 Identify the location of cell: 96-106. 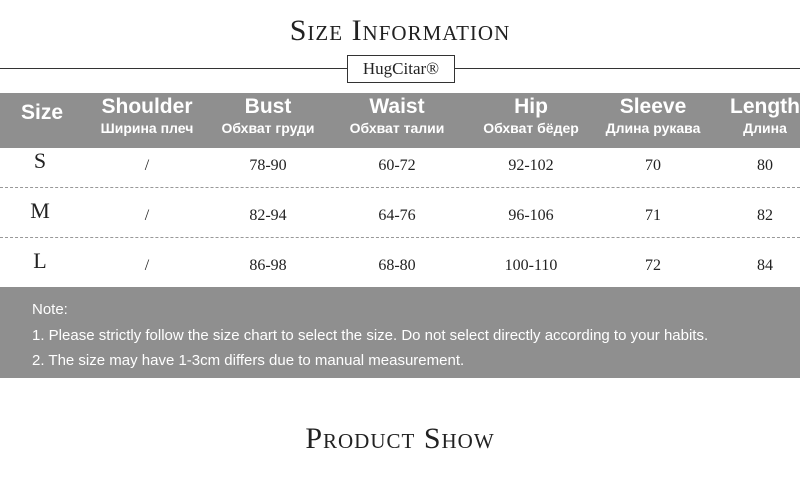
(531, 215).